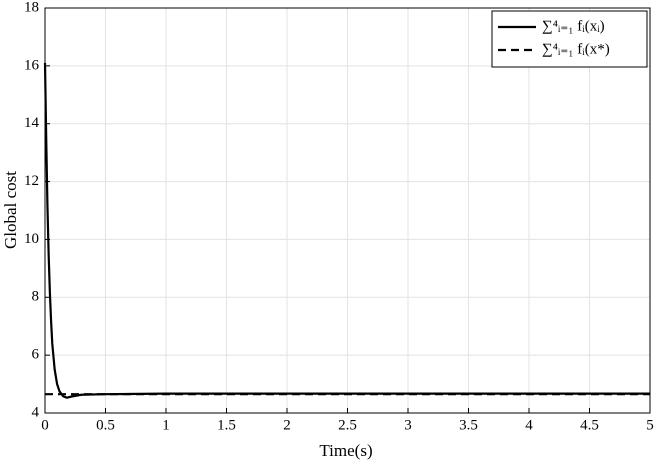 The height and width of the screenshot is (463, 654). What do you see at coordinates (105, 425) in the screenshot?
I see `x-tick-label: 0.5` at bounding box center [105, 425].